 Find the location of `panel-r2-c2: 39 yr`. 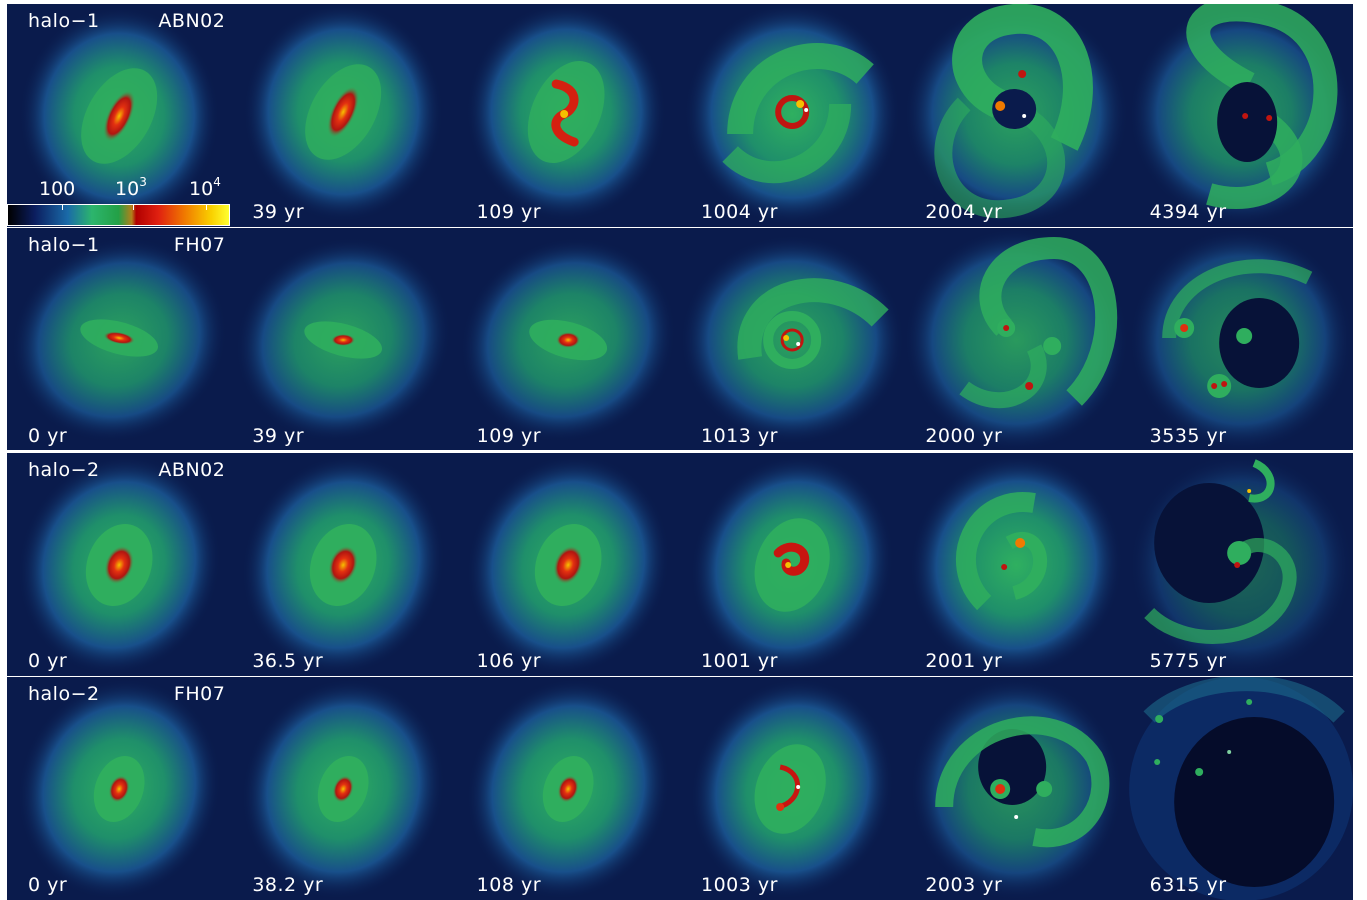

panel-r2-c2: 39 yr is located at coordinates (343, 339).